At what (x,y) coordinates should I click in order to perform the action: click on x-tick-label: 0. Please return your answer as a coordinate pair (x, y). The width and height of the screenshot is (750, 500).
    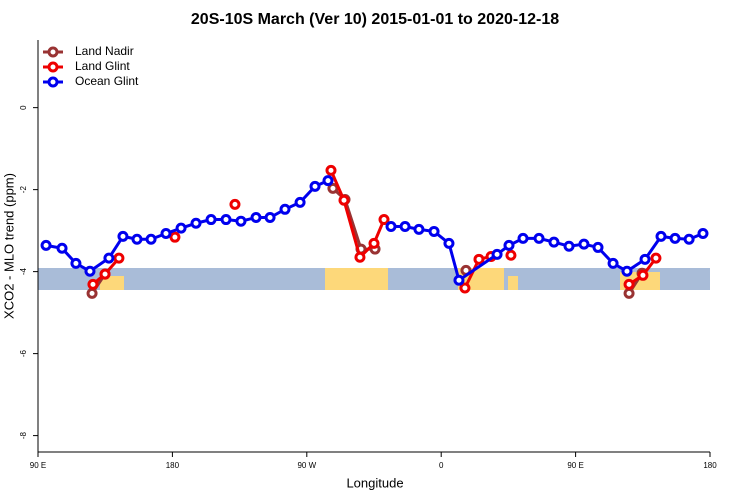
    Looking at the image, I should click on (441, 465).